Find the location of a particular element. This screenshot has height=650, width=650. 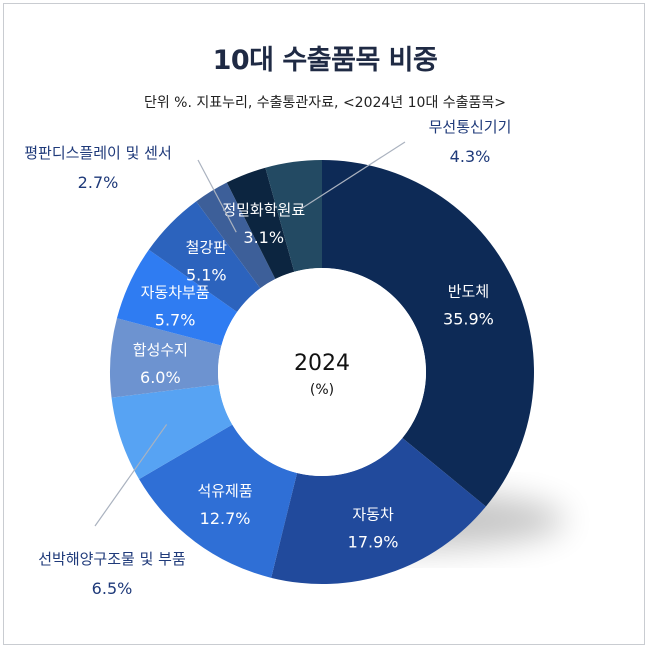

center-year: 2024 is located at coordinates (322, 363).